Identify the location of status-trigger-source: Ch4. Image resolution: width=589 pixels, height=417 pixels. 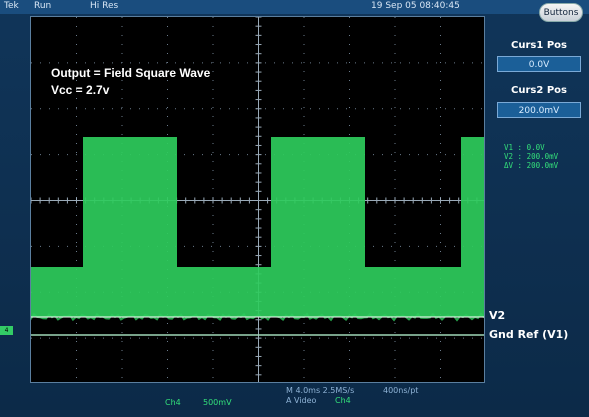
(343, 400).